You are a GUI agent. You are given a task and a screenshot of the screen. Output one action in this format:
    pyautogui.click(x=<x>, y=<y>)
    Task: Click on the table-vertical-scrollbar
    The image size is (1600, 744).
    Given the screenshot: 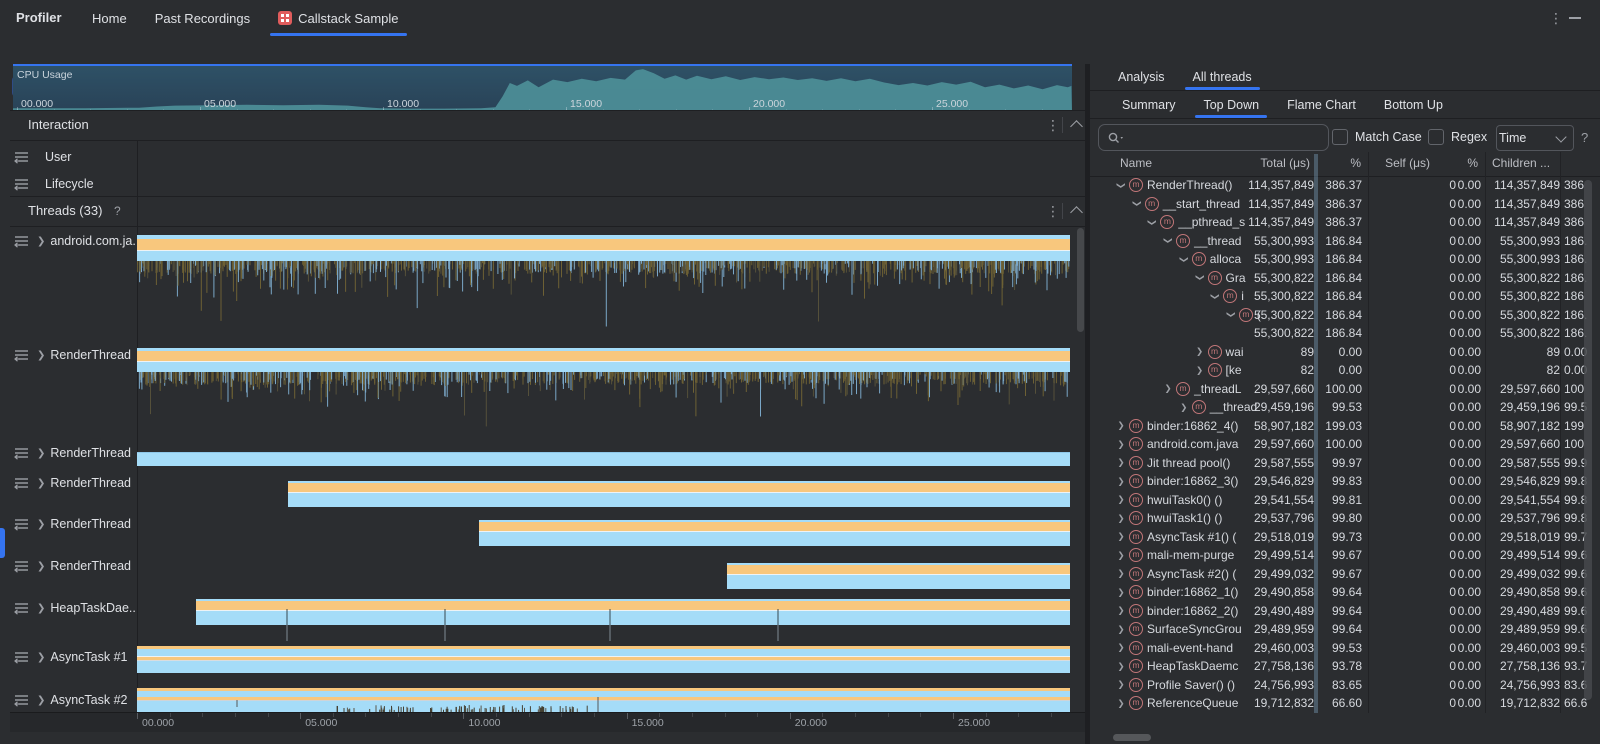 What is the action you would take?
    pyautogui.click(x=1588, y=440)
    